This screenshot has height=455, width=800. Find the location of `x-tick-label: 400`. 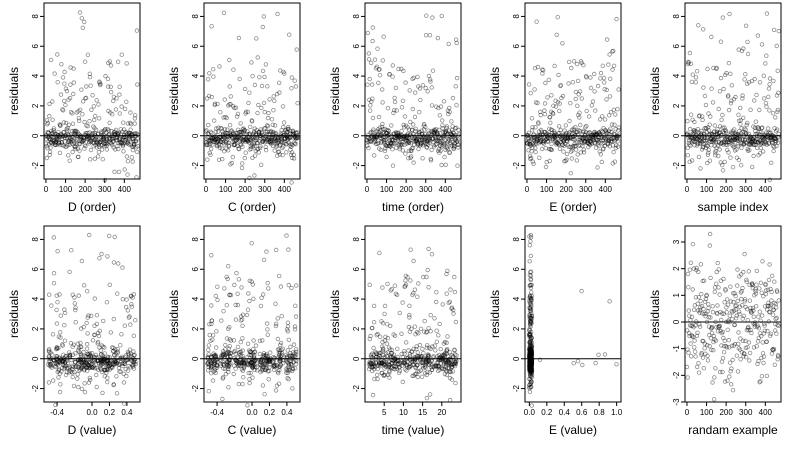

x-tick-label: 400 is located at coordinates (766, 189).